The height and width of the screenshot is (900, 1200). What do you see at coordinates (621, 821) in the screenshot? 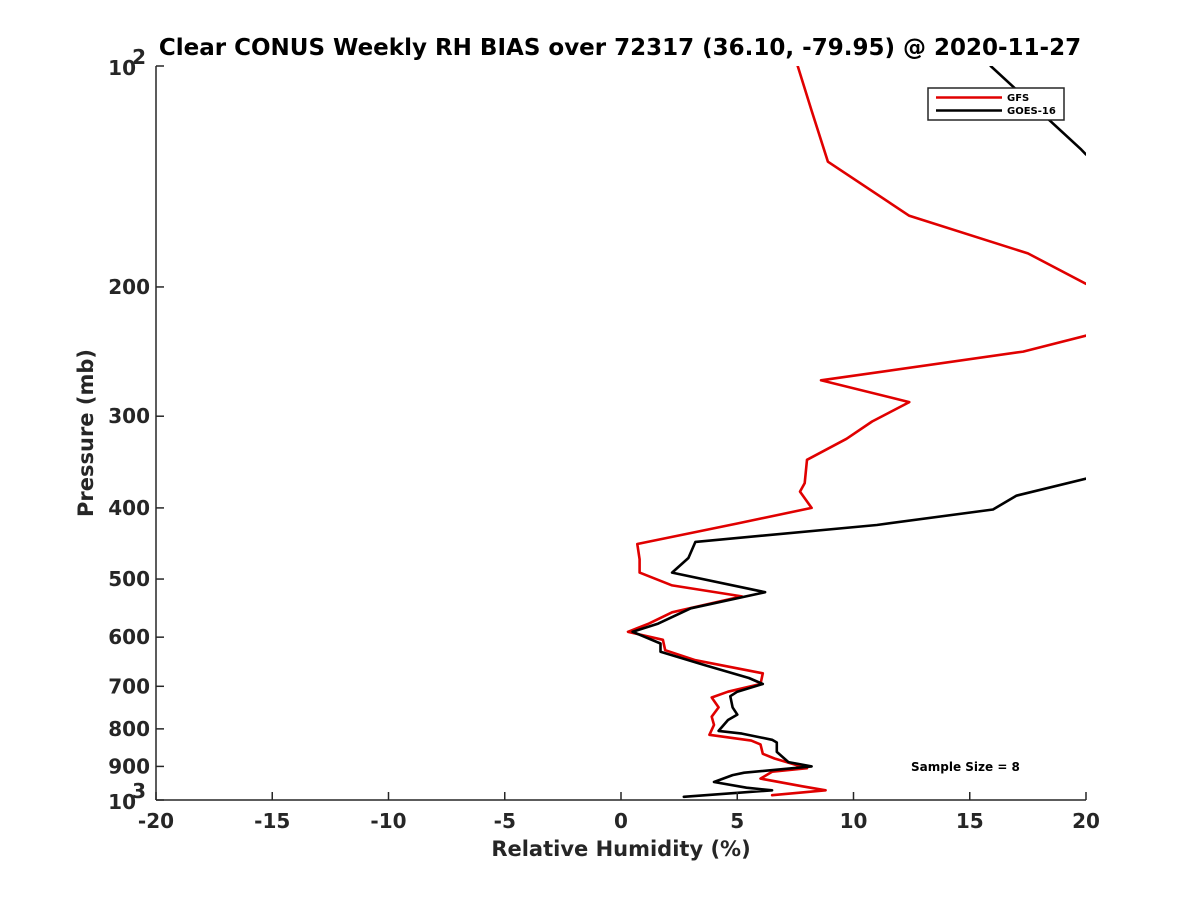
I see `x-tick-label: 0` at bounding box center [621, 821].